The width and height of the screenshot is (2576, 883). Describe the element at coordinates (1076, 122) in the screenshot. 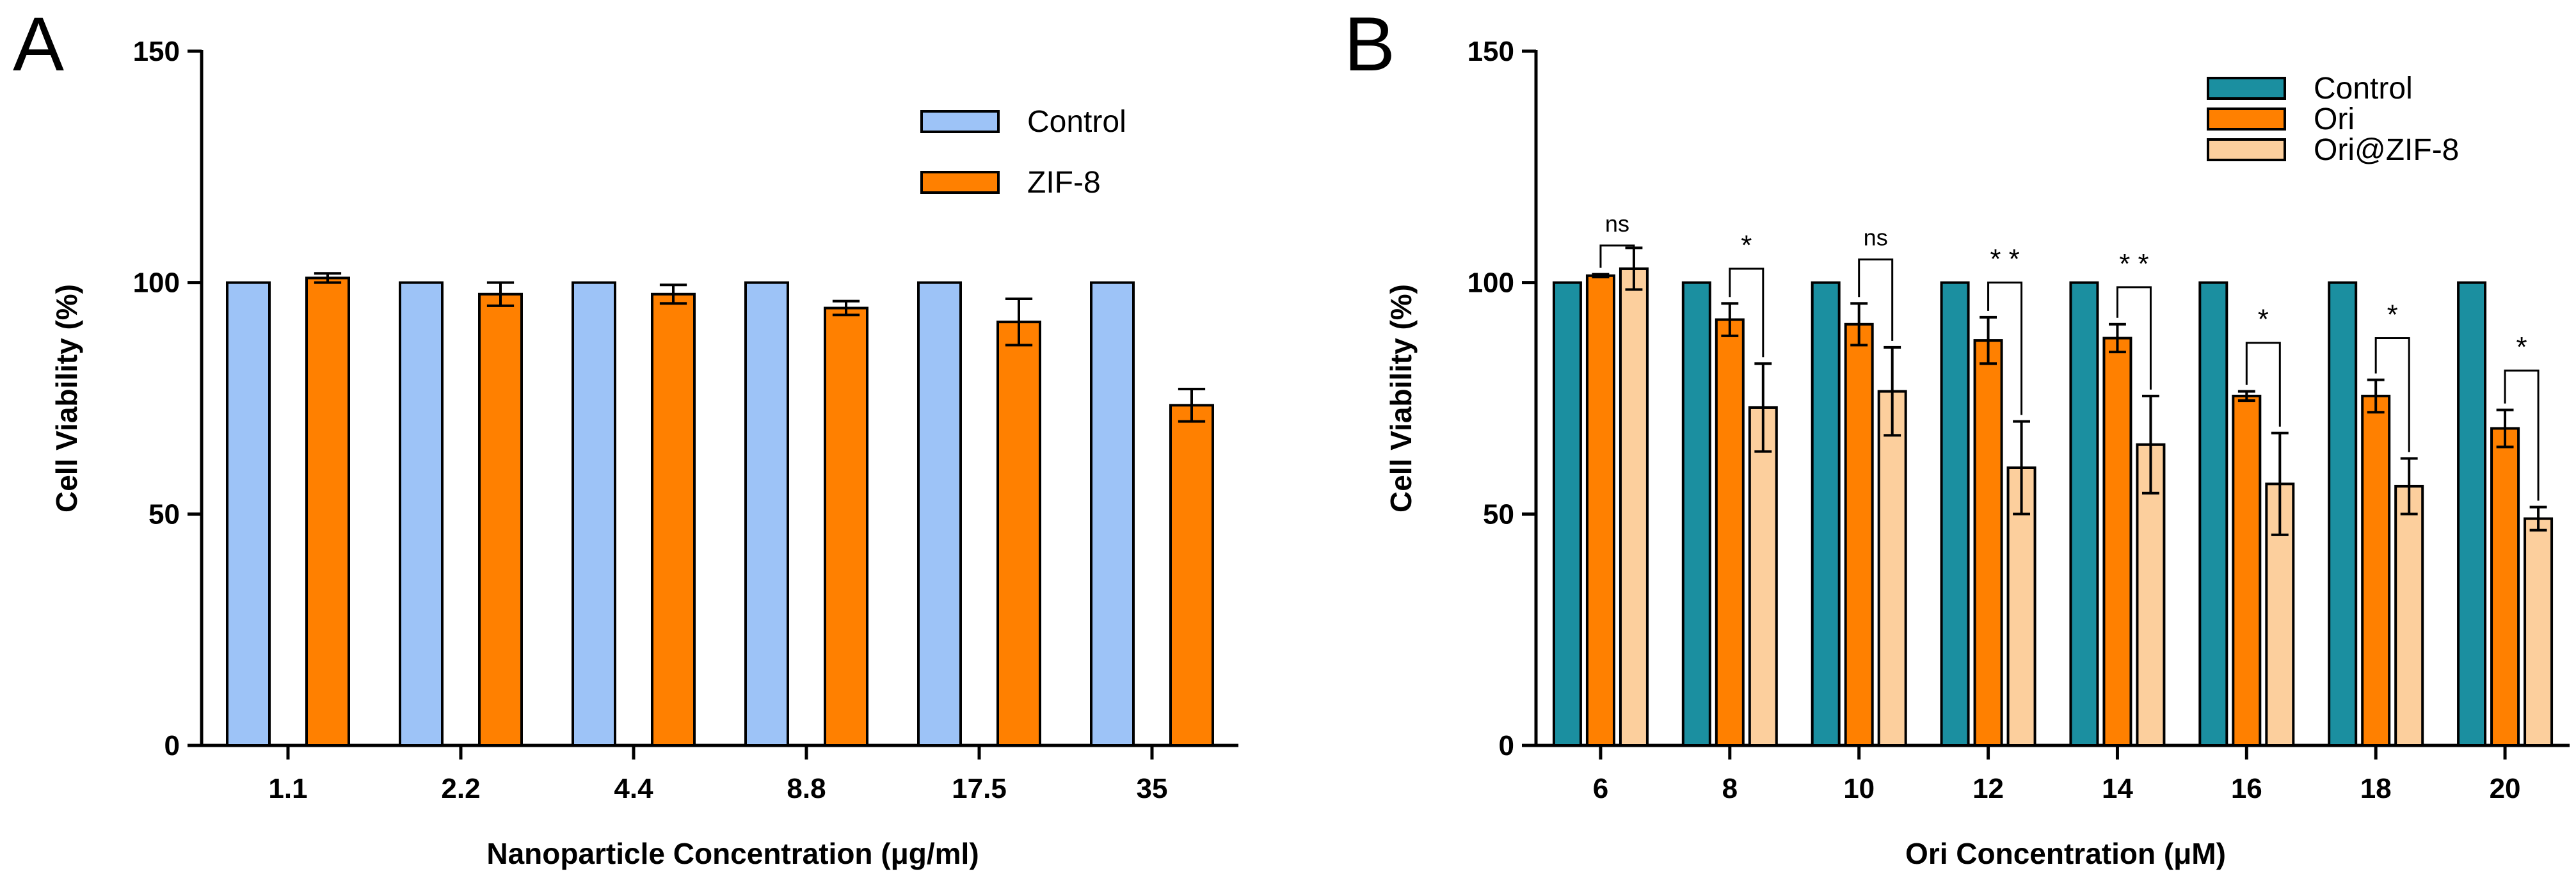

I see `panel-a-legend-label-control: Control` at that location.